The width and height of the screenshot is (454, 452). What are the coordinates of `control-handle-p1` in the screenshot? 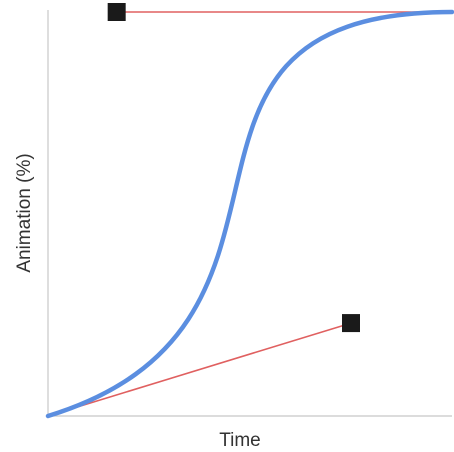 It's located at (351, 323).